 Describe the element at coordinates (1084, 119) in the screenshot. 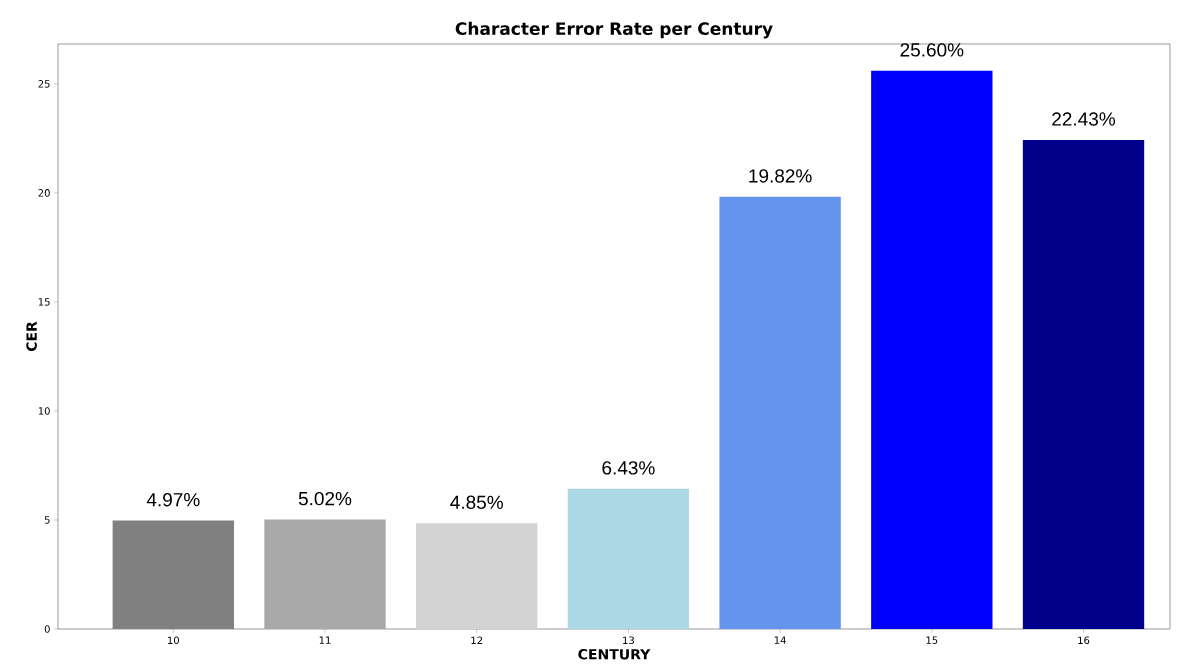

I see `data-label: 22.43%` at that location.